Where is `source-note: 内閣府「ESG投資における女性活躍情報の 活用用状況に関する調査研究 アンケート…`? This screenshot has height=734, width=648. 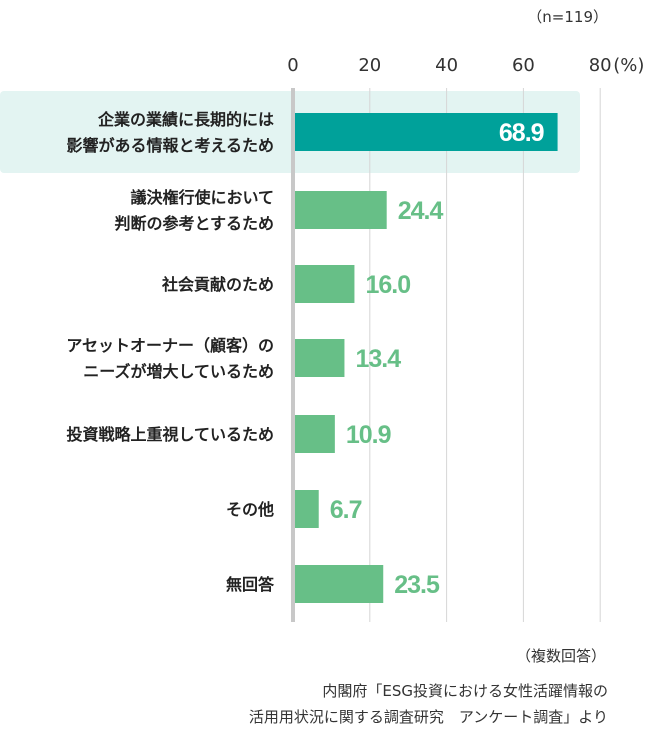
source-note: 内閣府「ESG投資における女性活躍情報の 活用用状況に関する調査研究 アンケート… is located at coordinates (428, 704).